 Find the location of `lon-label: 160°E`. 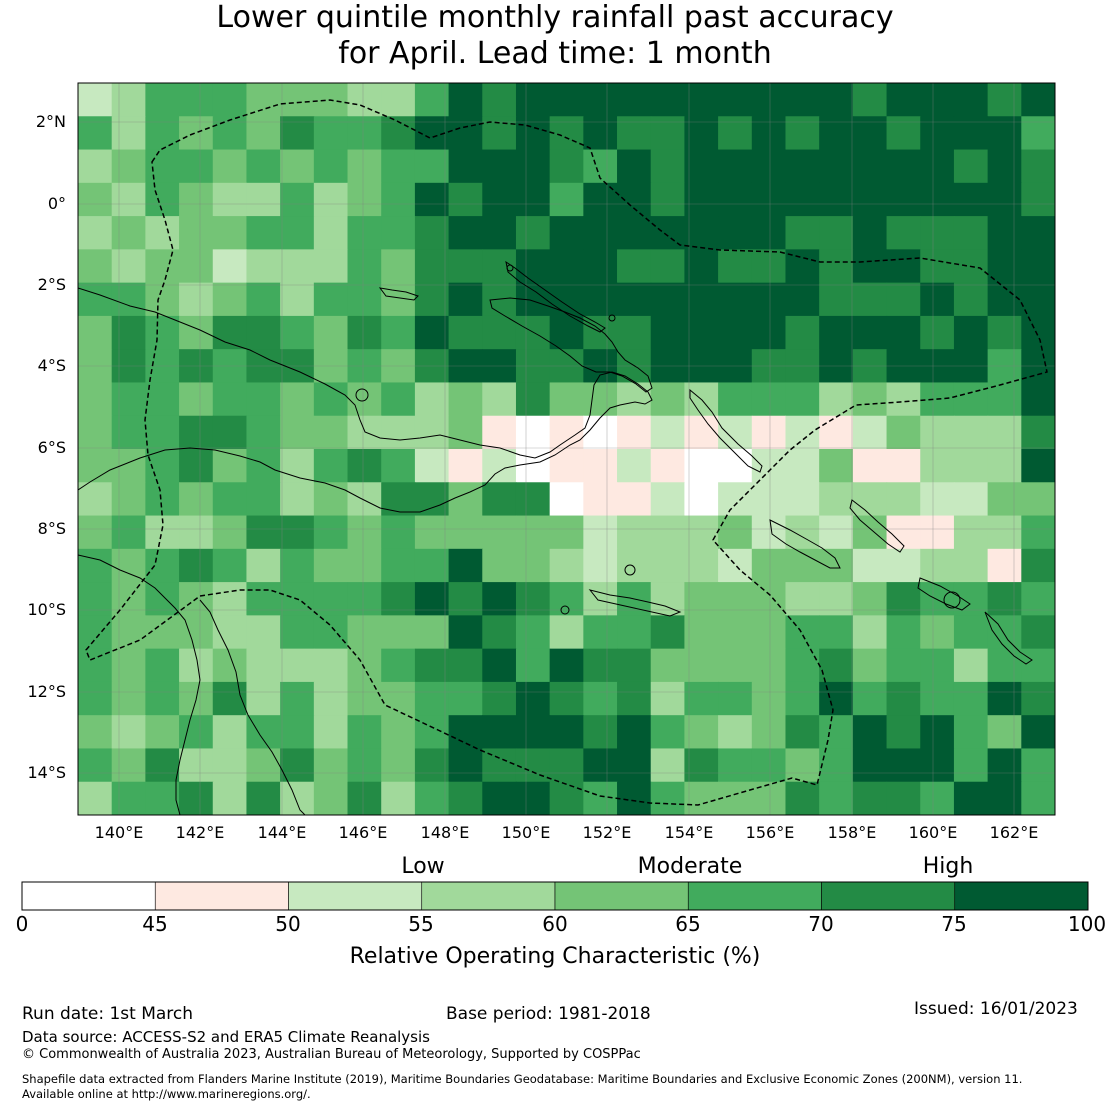

lon-label: 160°E is located at coordinates (933, 832).